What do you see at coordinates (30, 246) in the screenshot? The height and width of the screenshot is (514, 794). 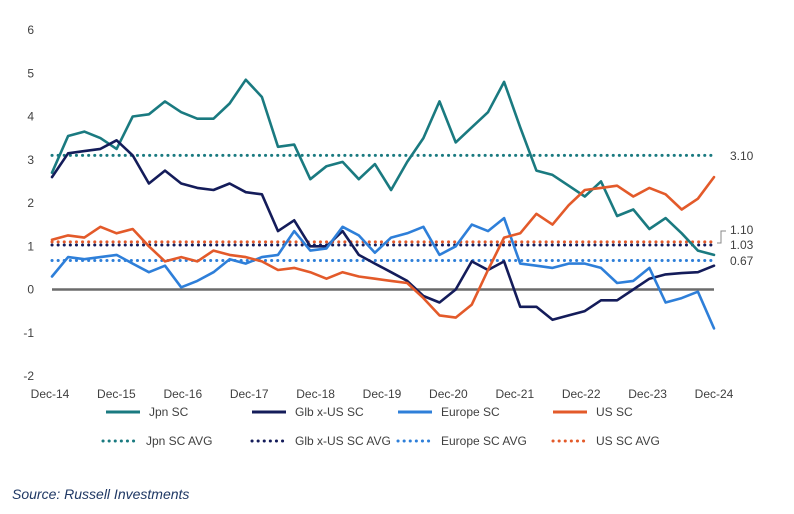 I see `y-tick-label: 1` at bounding box center [30, 246].